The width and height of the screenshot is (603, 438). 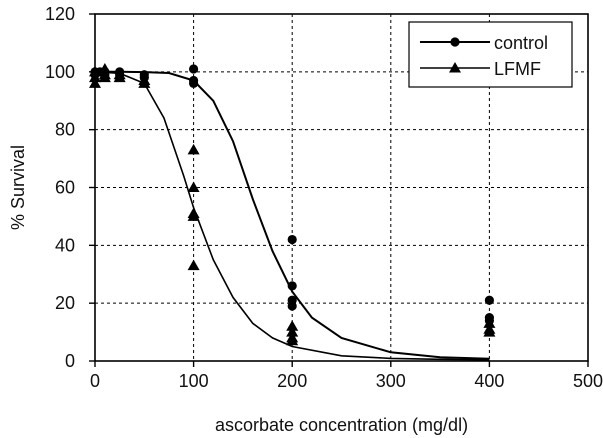 What do you see at coordinates (517, 69) in the screenshot?
I see `legend-label-lfmf: LFMF` at bounding box center [517, 69].